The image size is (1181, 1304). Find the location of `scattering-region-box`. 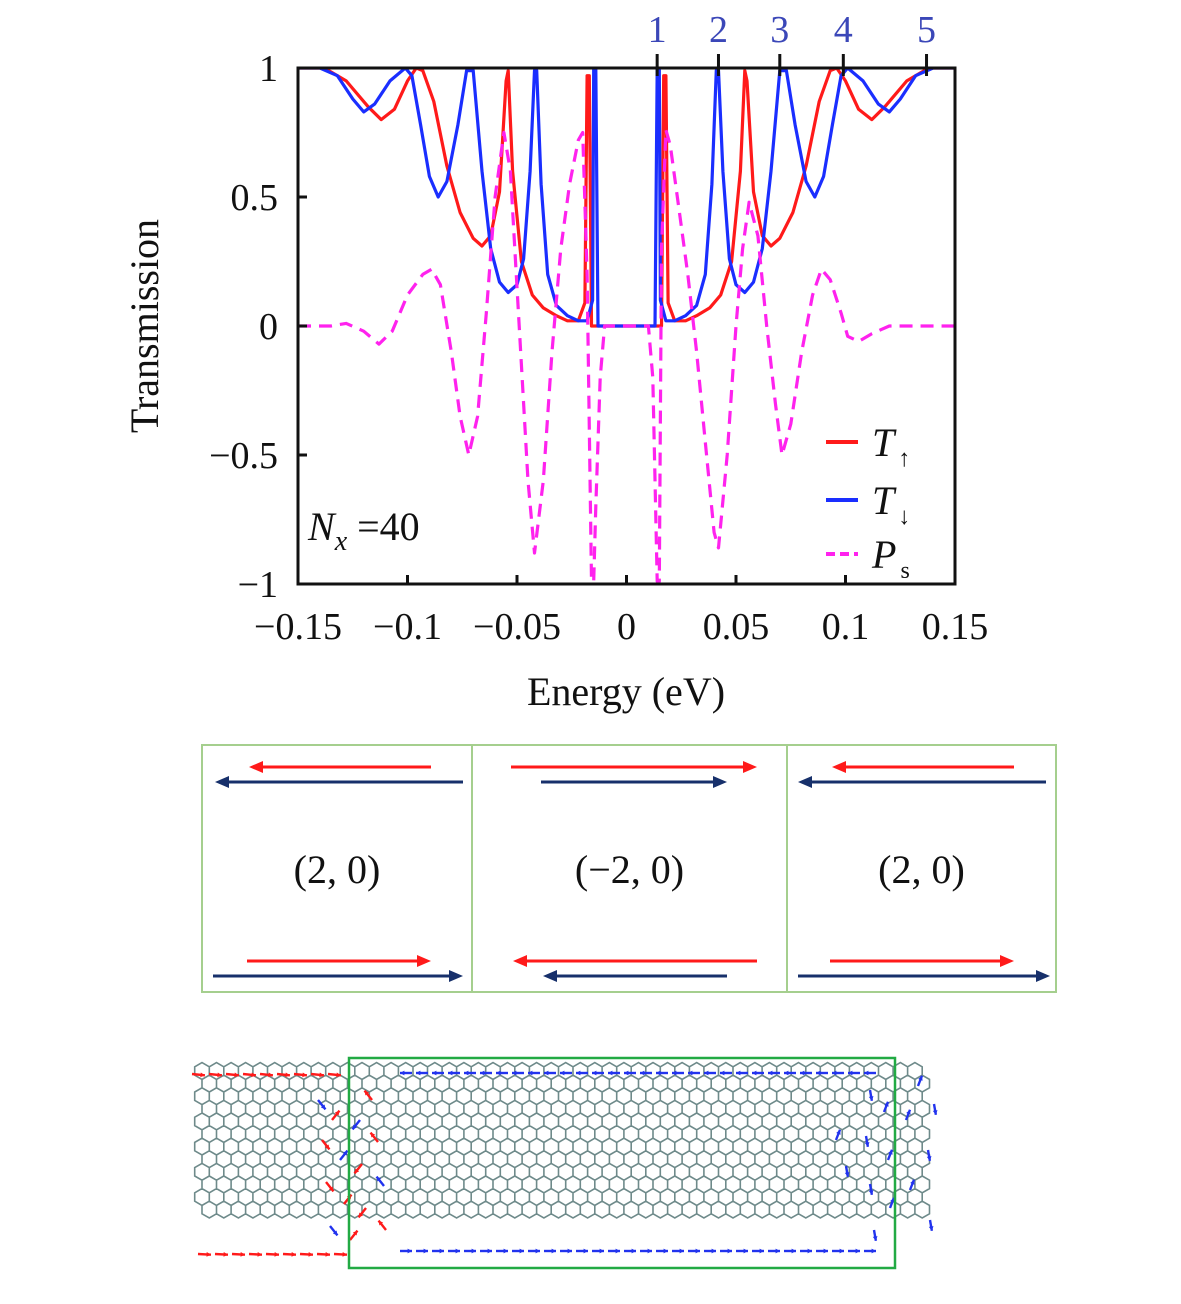

scattering-region-box is located at coordinates (622, 1163).